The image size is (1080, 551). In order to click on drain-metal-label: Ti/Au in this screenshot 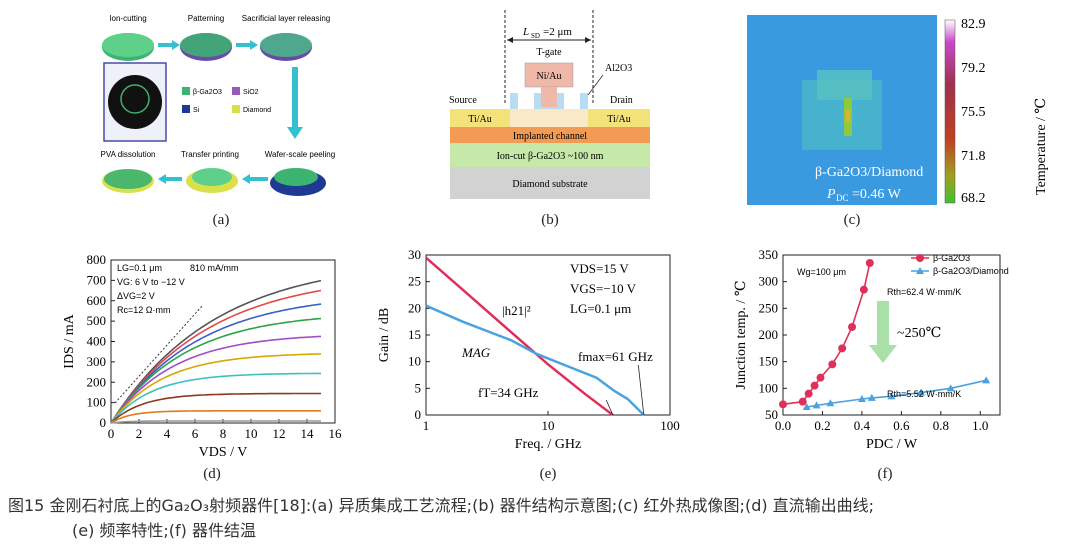, I will do `click(619, 119)`.